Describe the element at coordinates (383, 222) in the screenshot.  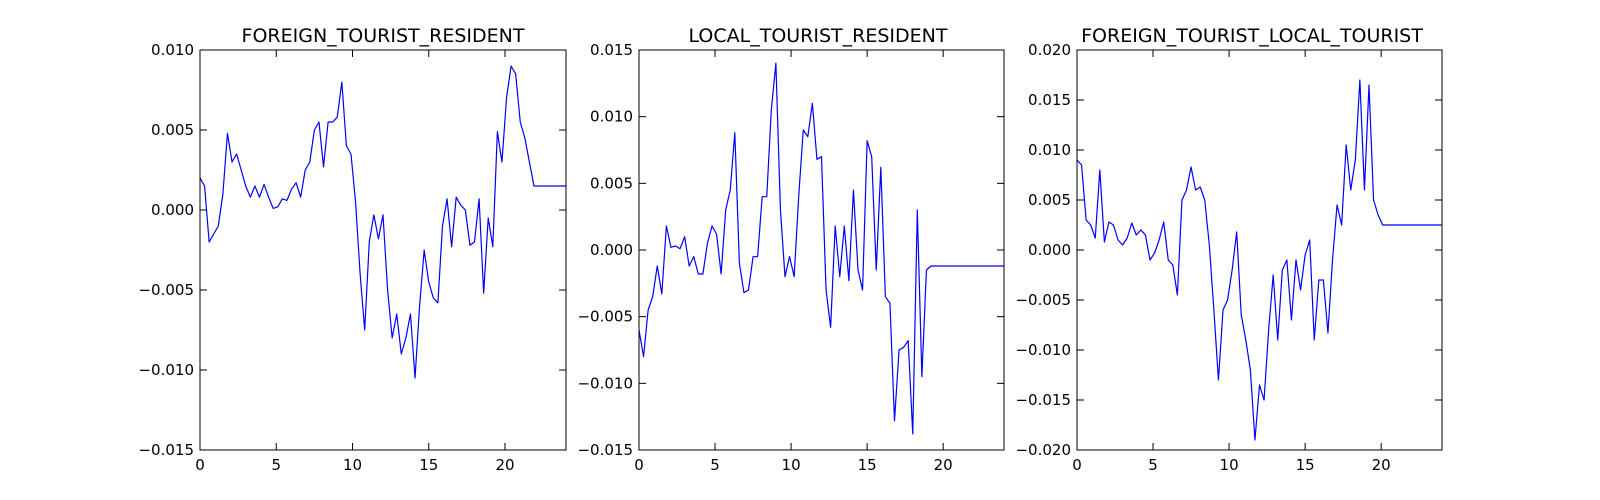
I see `series-line` at that location.